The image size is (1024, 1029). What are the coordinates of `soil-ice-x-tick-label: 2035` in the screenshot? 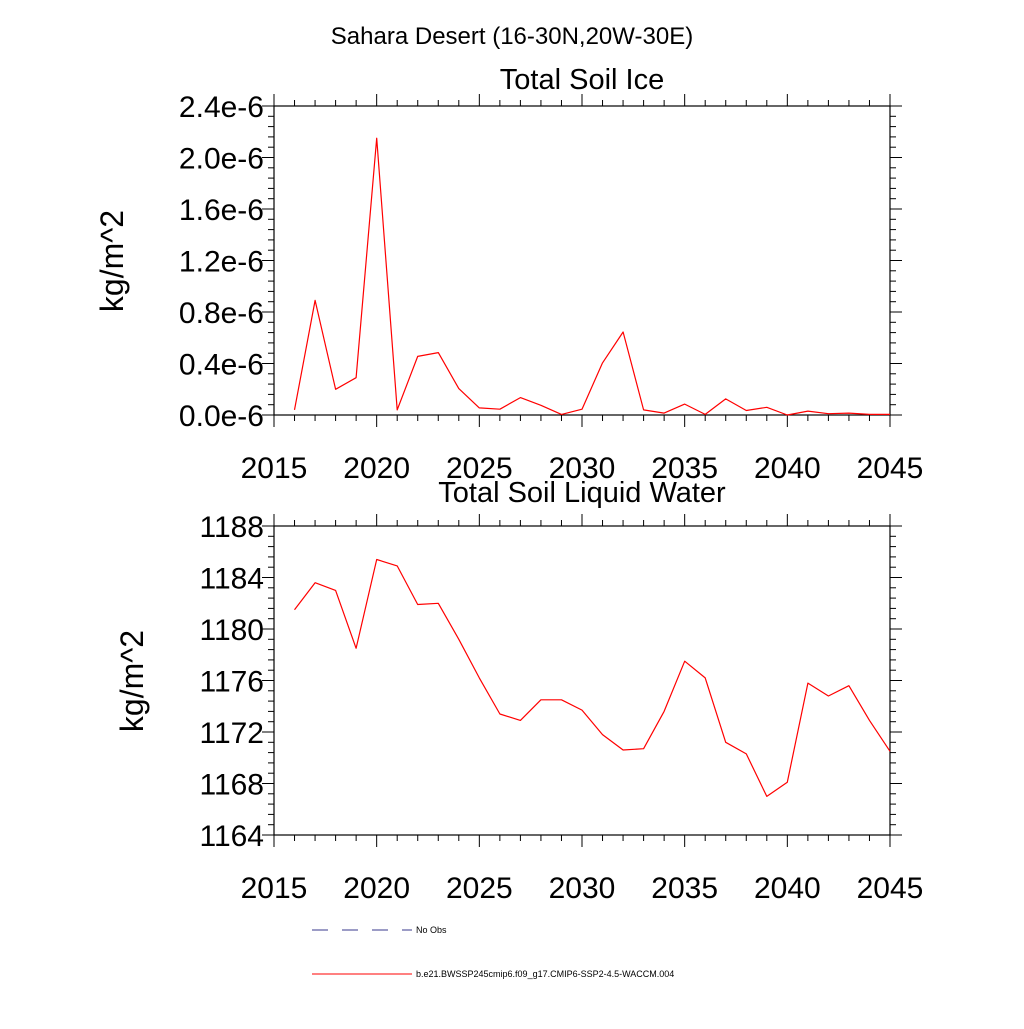 It's located at (684, 468).